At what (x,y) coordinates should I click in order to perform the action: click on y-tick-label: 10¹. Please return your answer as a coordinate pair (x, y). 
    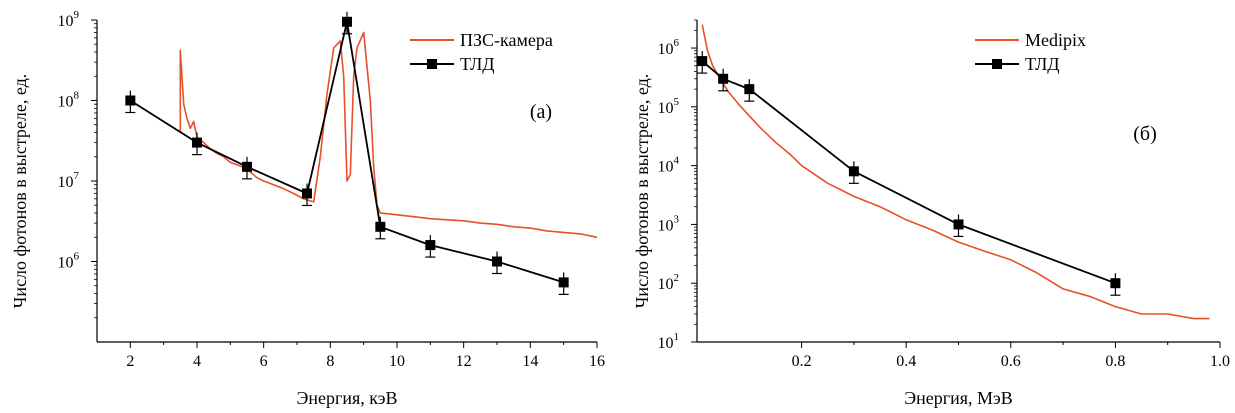
    Looking at the image, I should click on (669, 341).